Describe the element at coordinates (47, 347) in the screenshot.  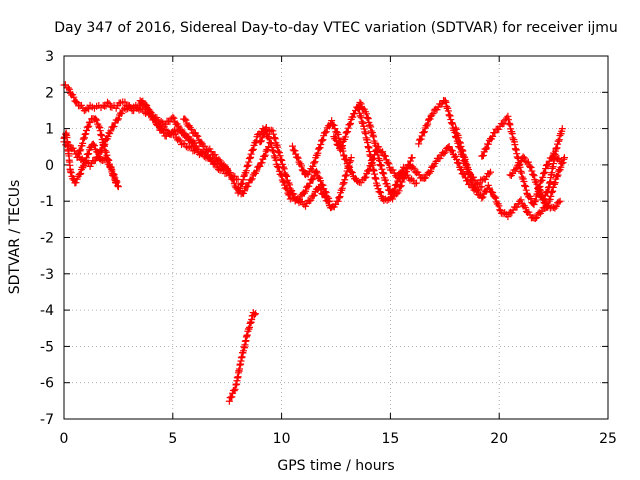
I see `y-tick-label: -5` at that location.